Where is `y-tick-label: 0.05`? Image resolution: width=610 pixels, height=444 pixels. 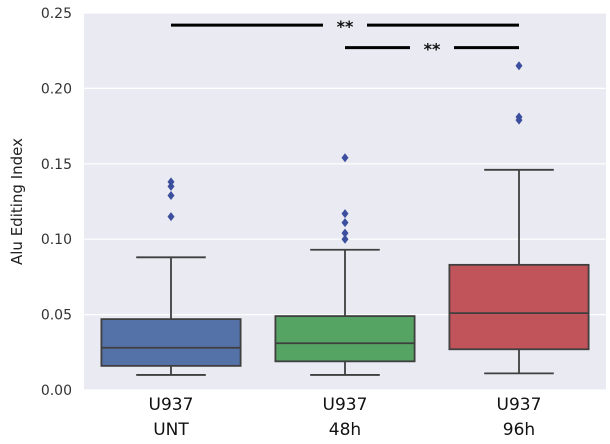
y-tick-label: 0.05 is located at coordinates (56, 316).